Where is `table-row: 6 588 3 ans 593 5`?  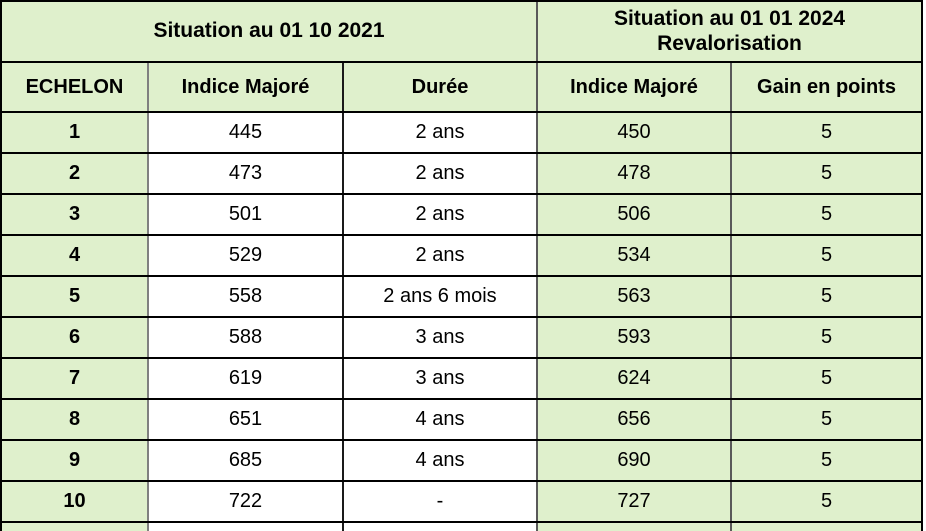
table-row: 6 588 3 ans 593 5 is located at coordinates (462, 337).